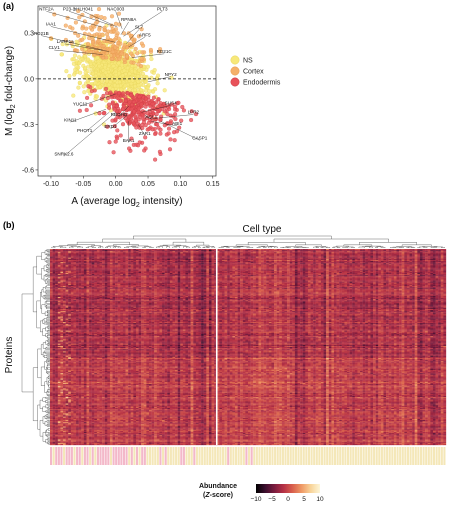 This screenshot has width=474, height=512. Describe the element at coordinates (51, 24) in the screenshot. I see `gene-label: IAA1` at that location.